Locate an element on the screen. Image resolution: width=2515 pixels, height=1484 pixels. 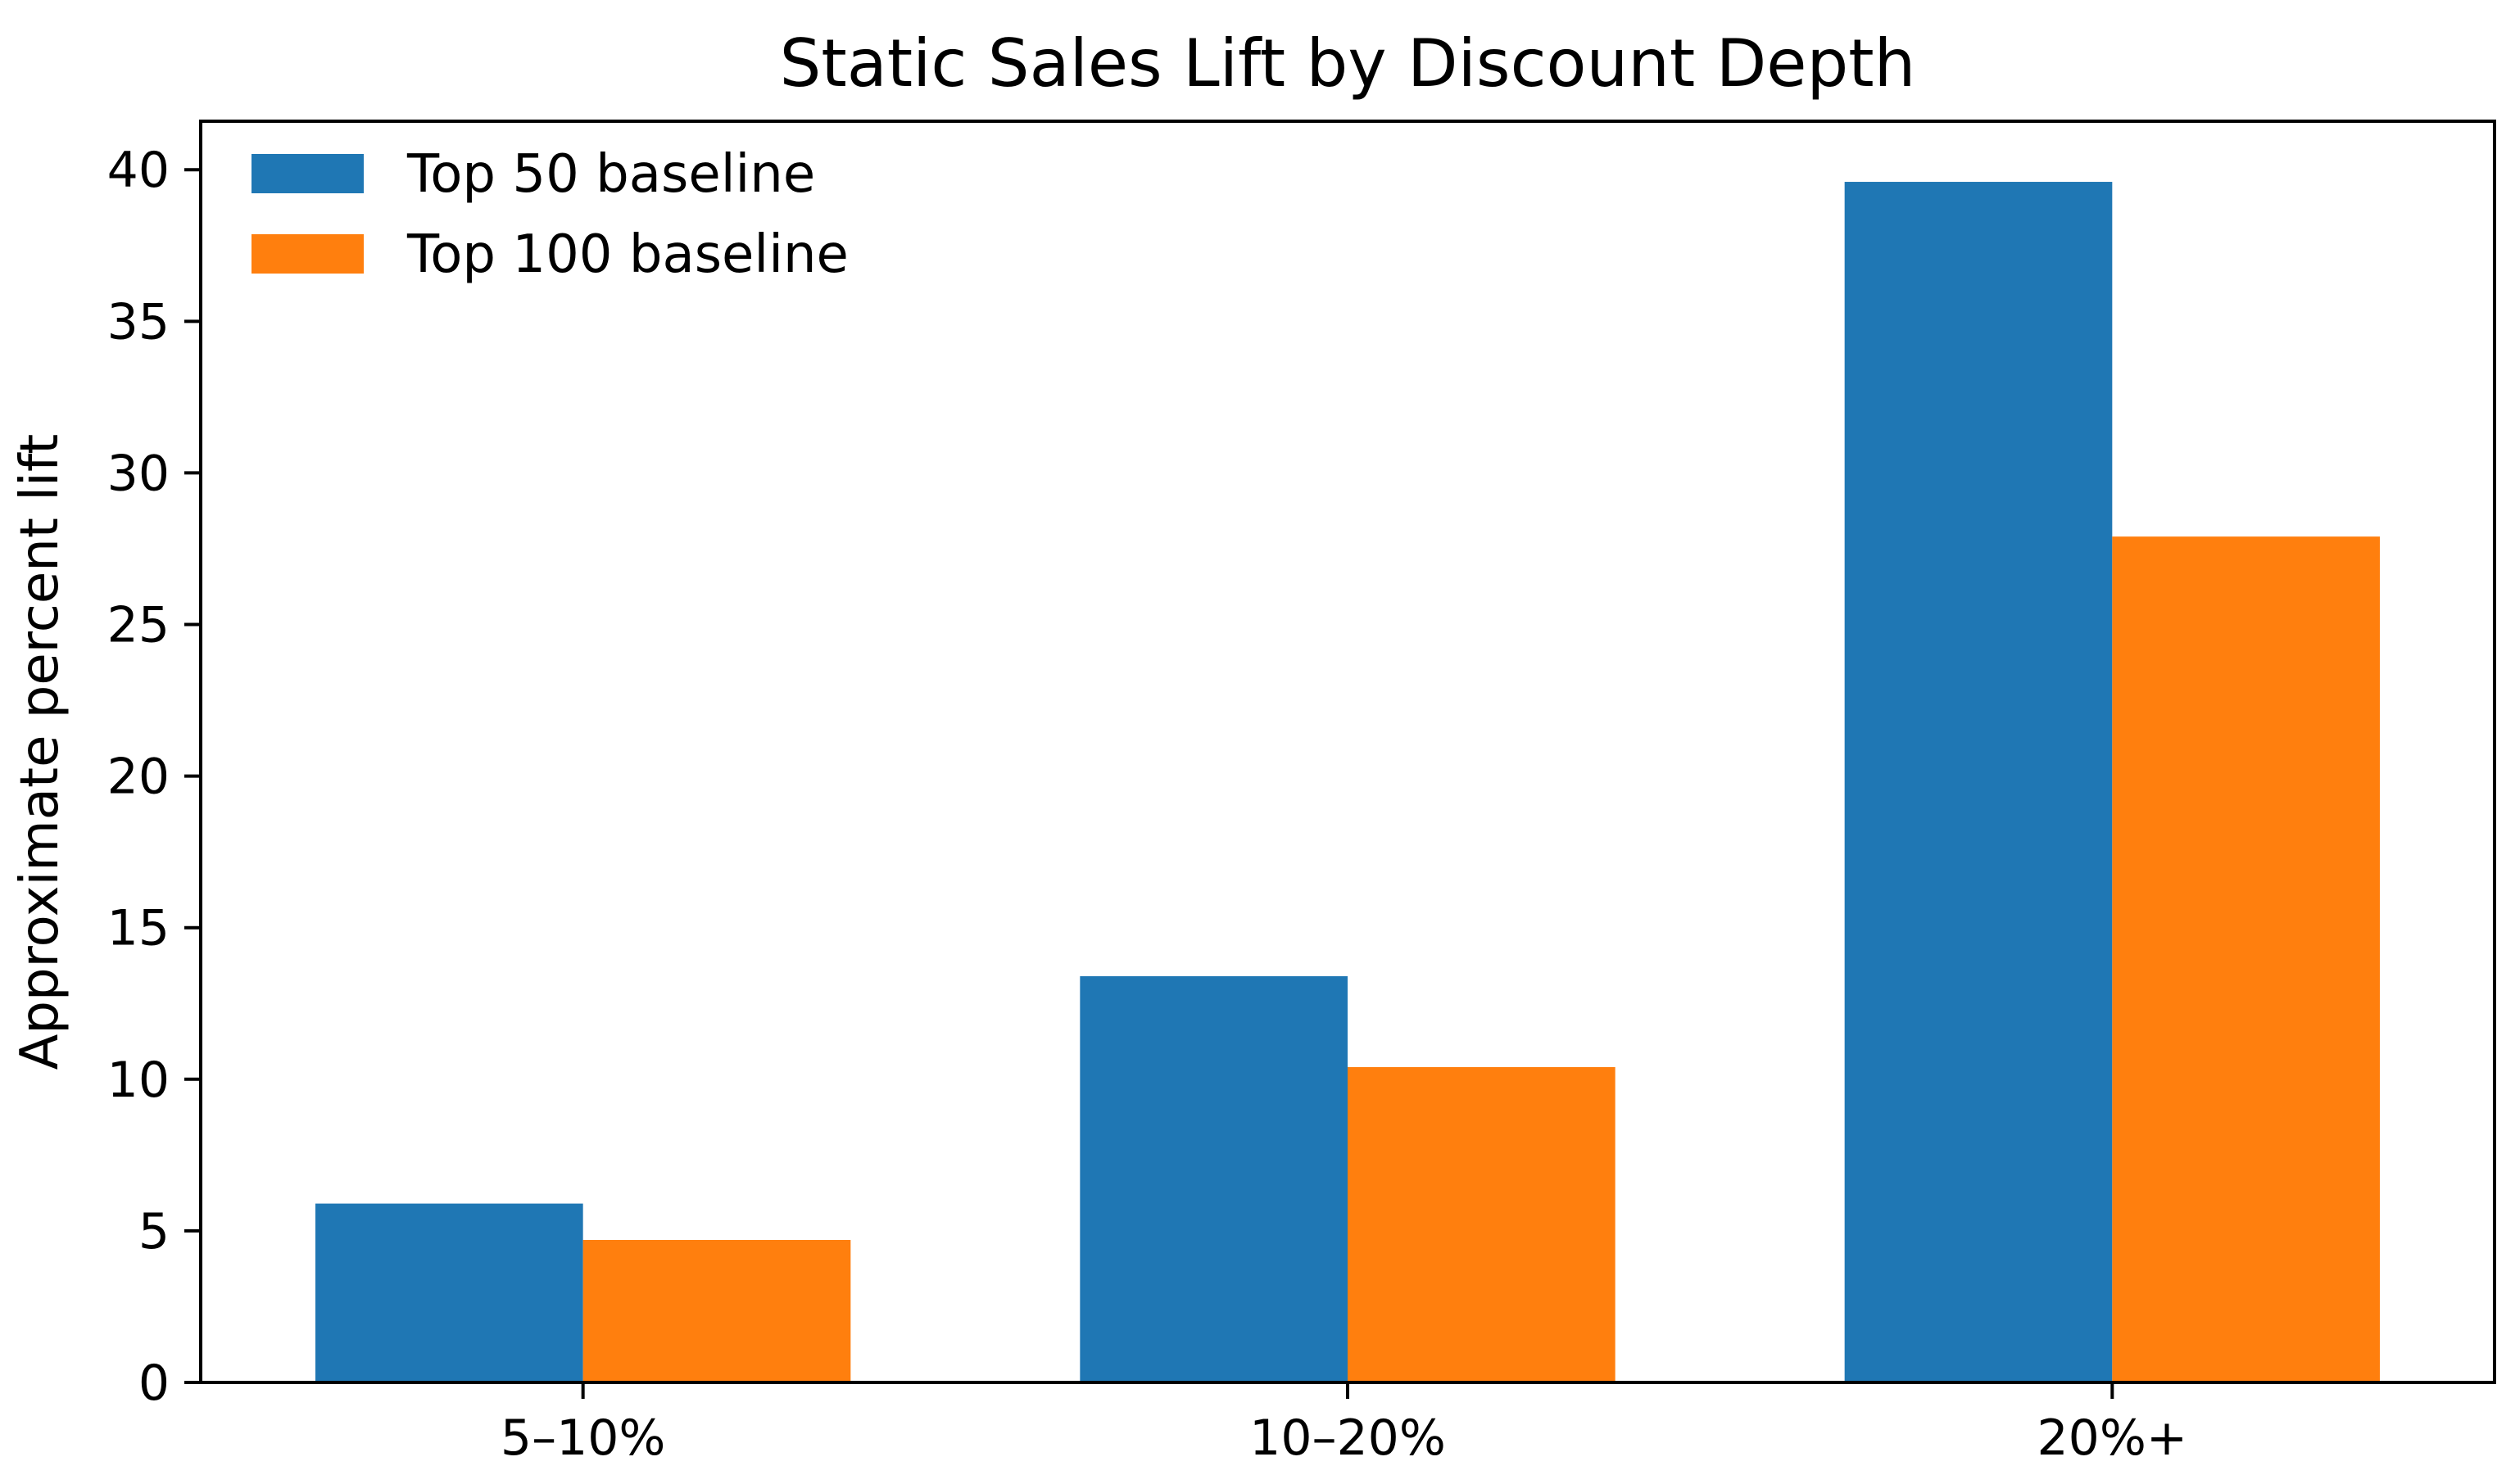
legend-label-0: Top 50 baseline is located at coordinates (610, 174).